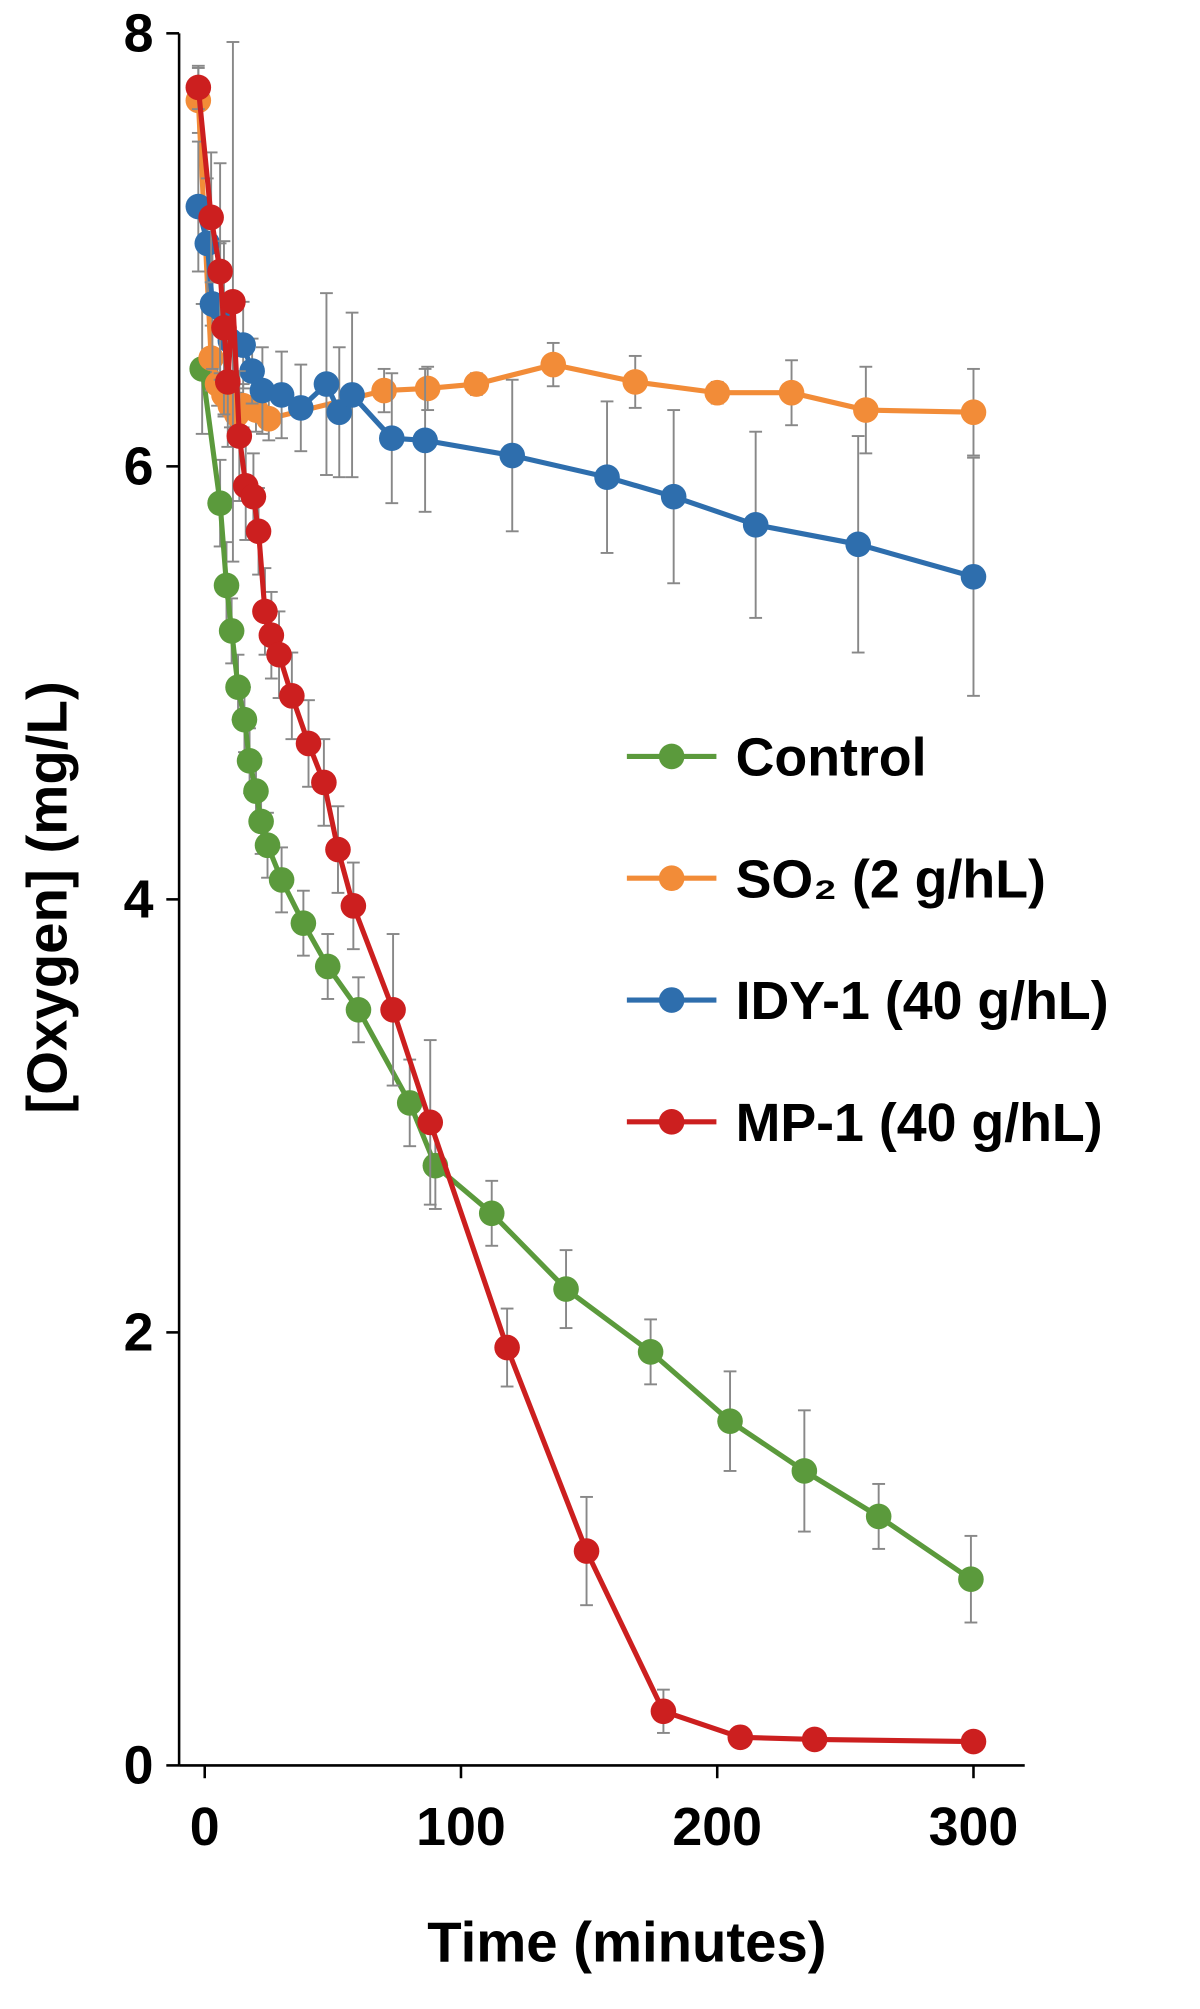 The width and height of the screenshot is (1200, 2009). What do you see at coordinates (139, 1332) in the screenshot?
I see `y-tick-label: 2` at bounding box center [139, 1332].